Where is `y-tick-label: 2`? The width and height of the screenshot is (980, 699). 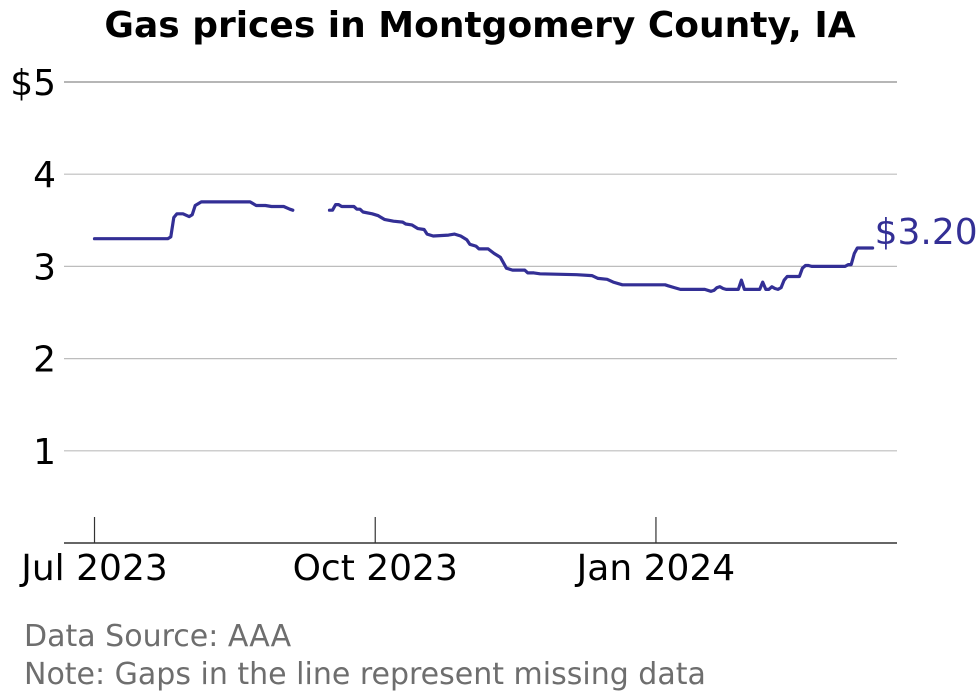 y-tick-label: 2 is located at coordinates (44, 360).